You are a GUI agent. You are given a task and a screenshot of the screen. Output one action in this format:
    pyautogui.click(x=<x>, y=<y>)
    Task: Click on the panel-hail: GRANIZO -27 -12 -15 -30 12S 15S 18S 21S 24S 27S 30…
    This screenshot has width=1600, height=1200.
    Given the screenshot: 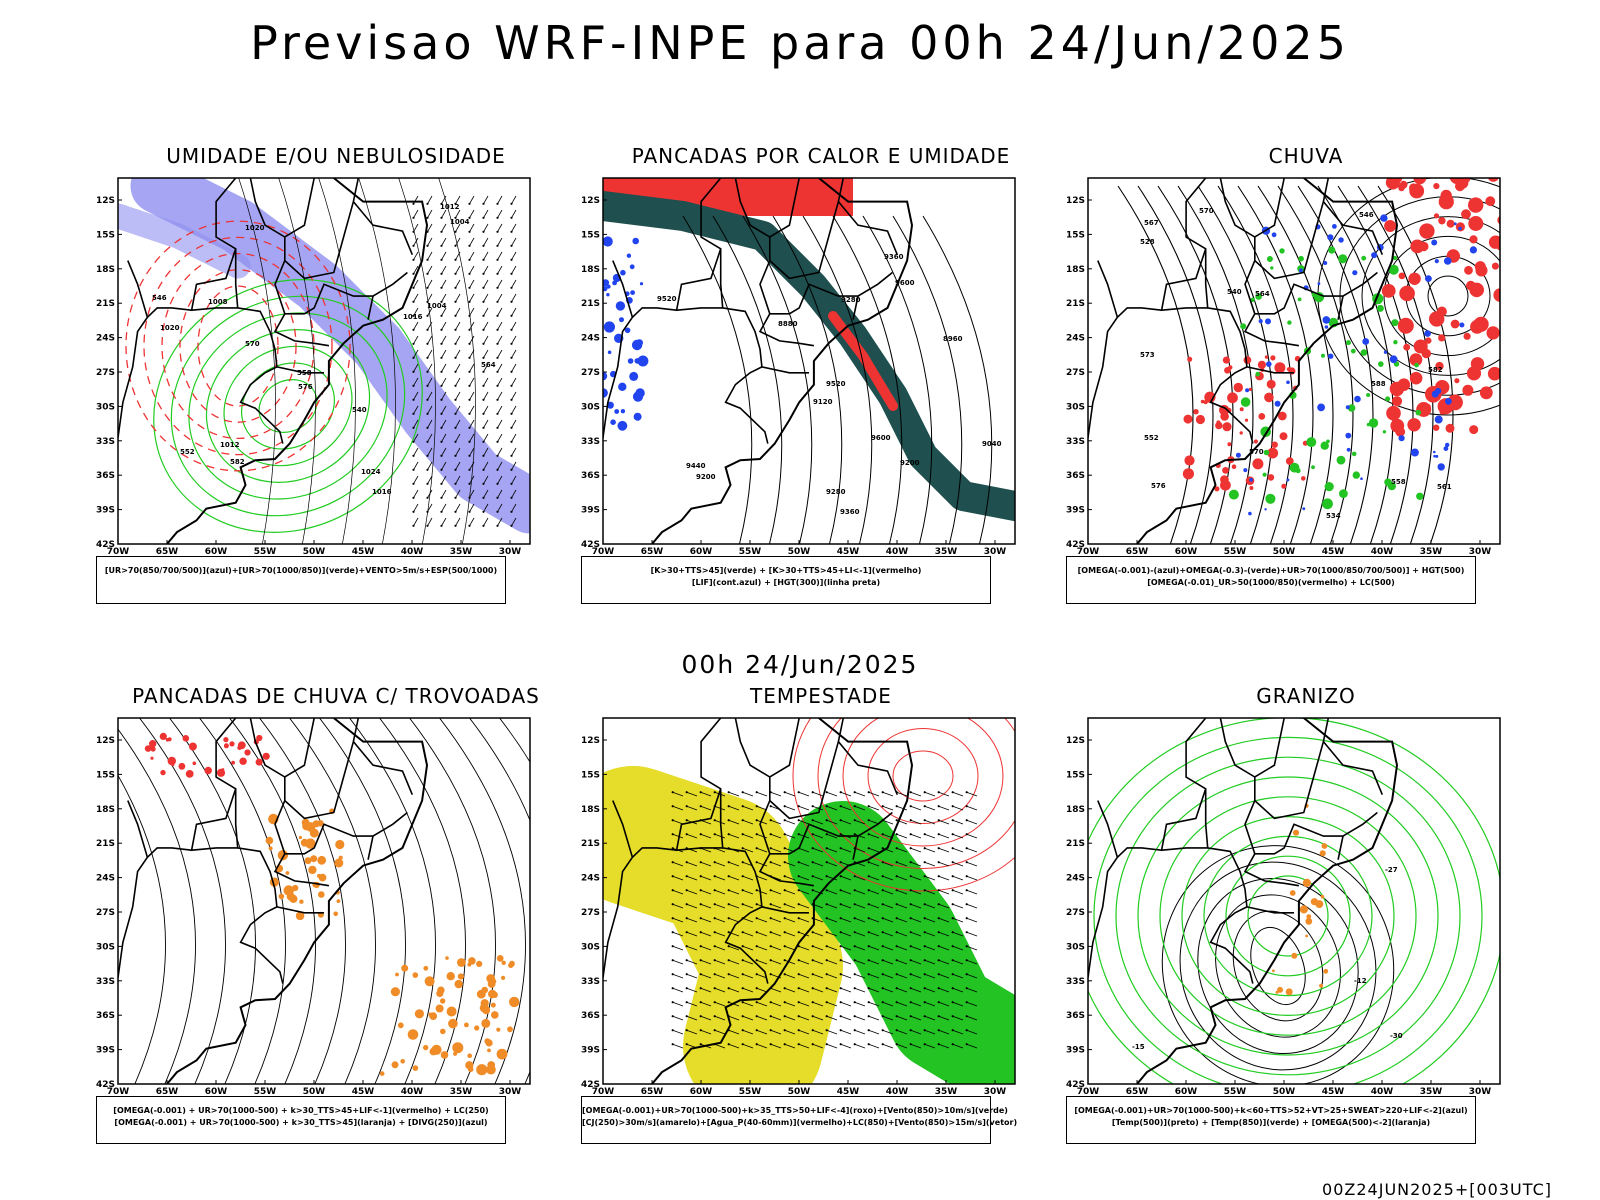 What is the action you would take?
    pyautogui.click(x=1306, y=924)
    